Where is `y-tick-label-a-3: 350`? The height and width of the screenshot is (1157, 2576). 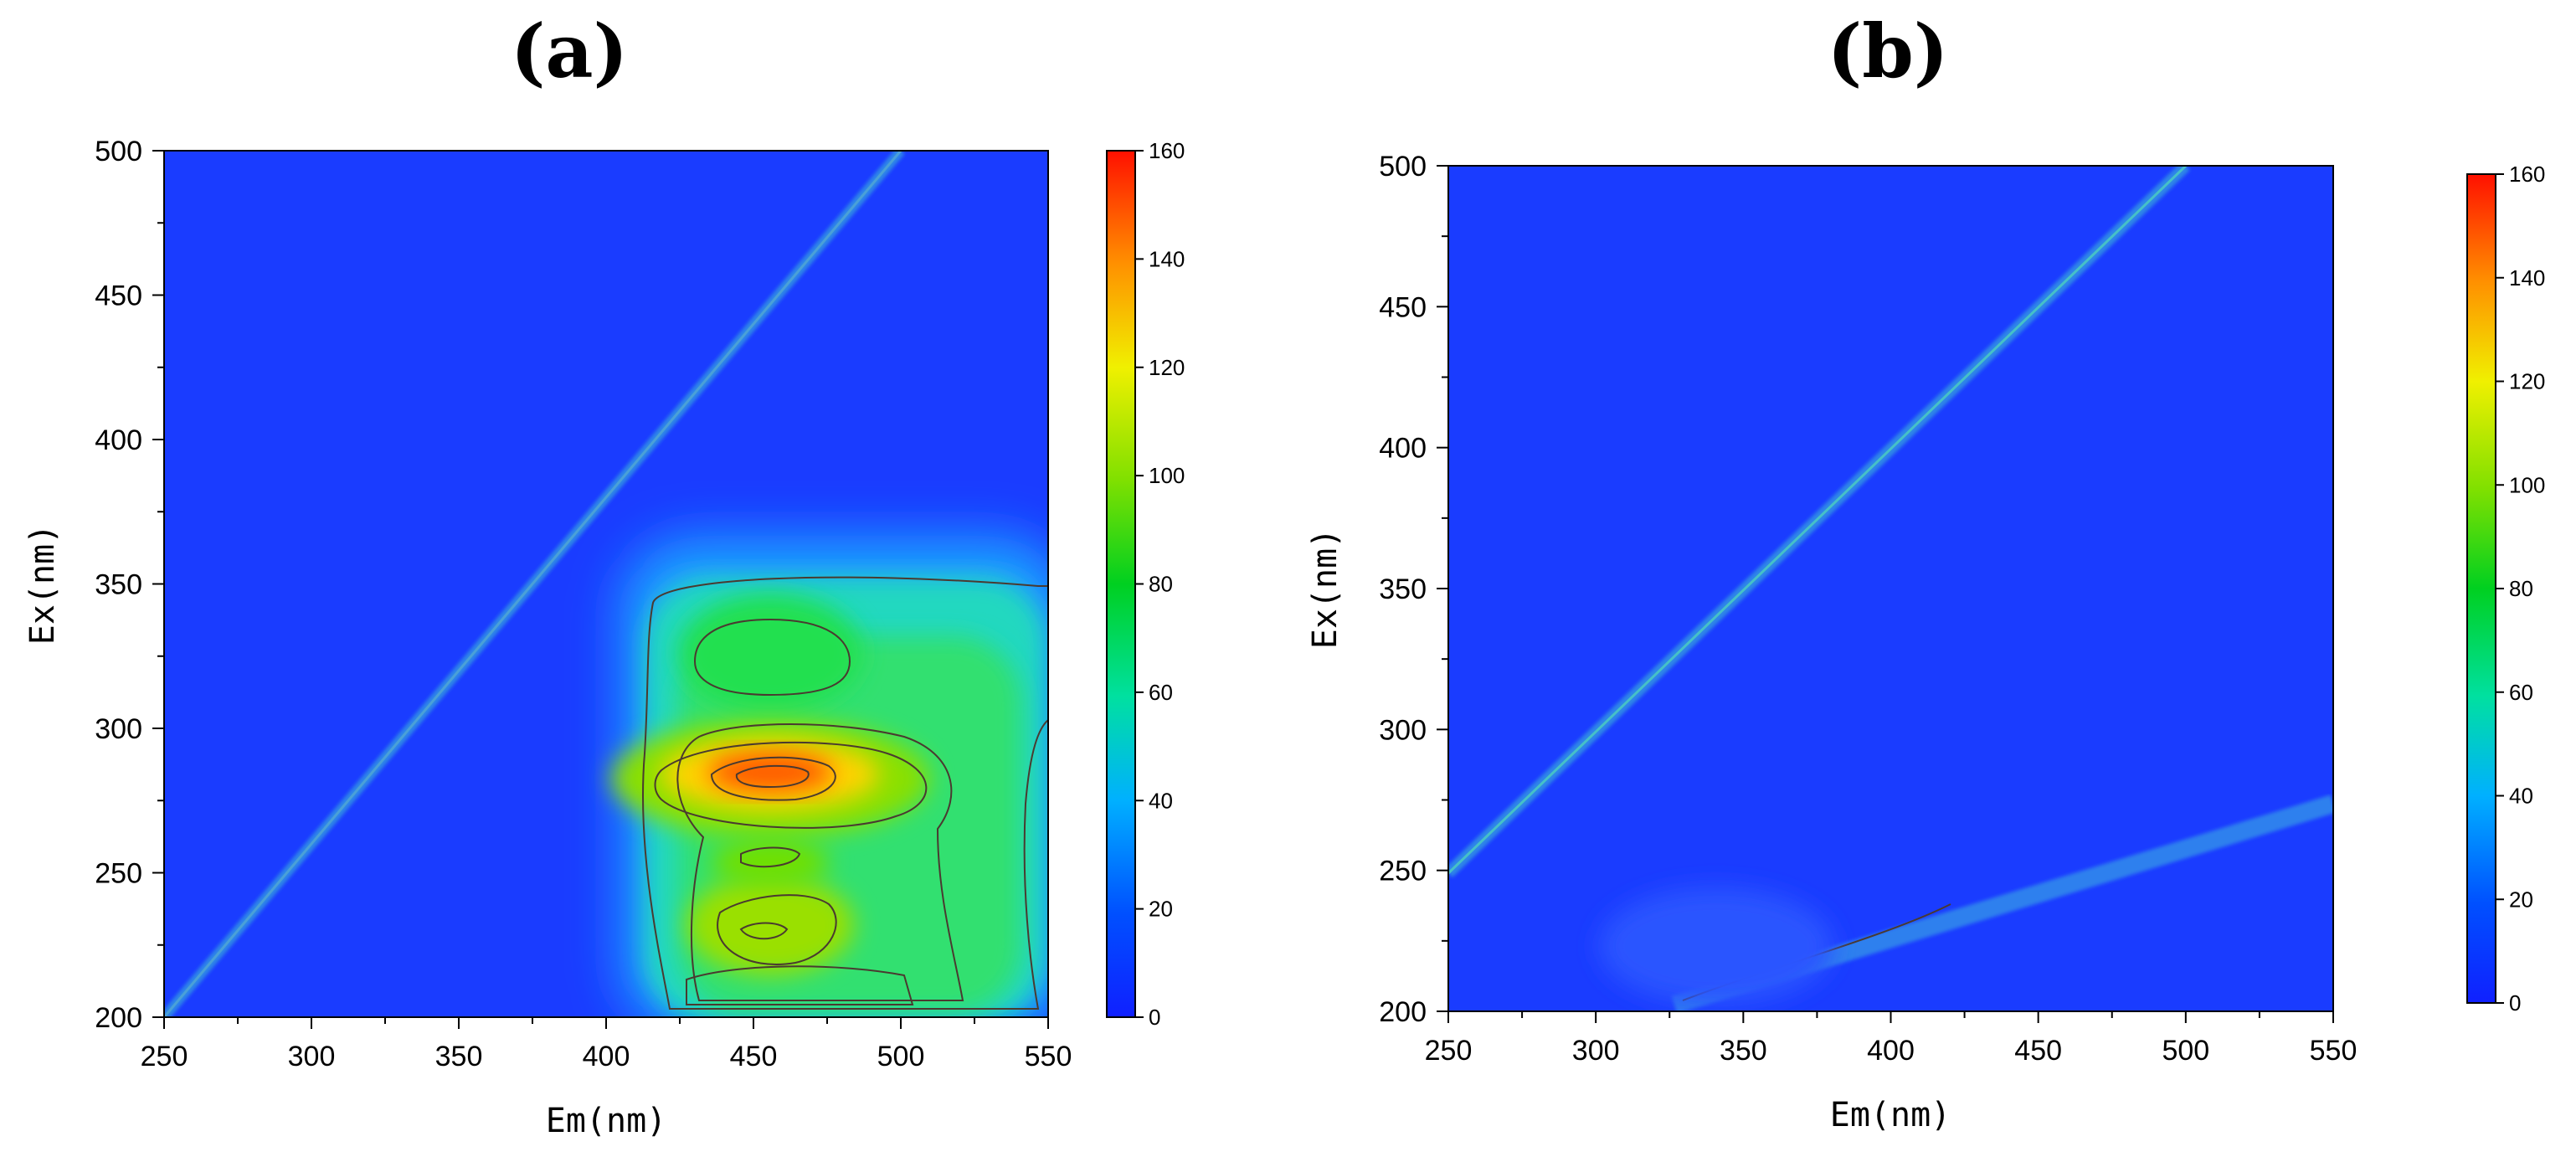 y-tick-label-a-3: 350 is located at coordinates (119, 585).